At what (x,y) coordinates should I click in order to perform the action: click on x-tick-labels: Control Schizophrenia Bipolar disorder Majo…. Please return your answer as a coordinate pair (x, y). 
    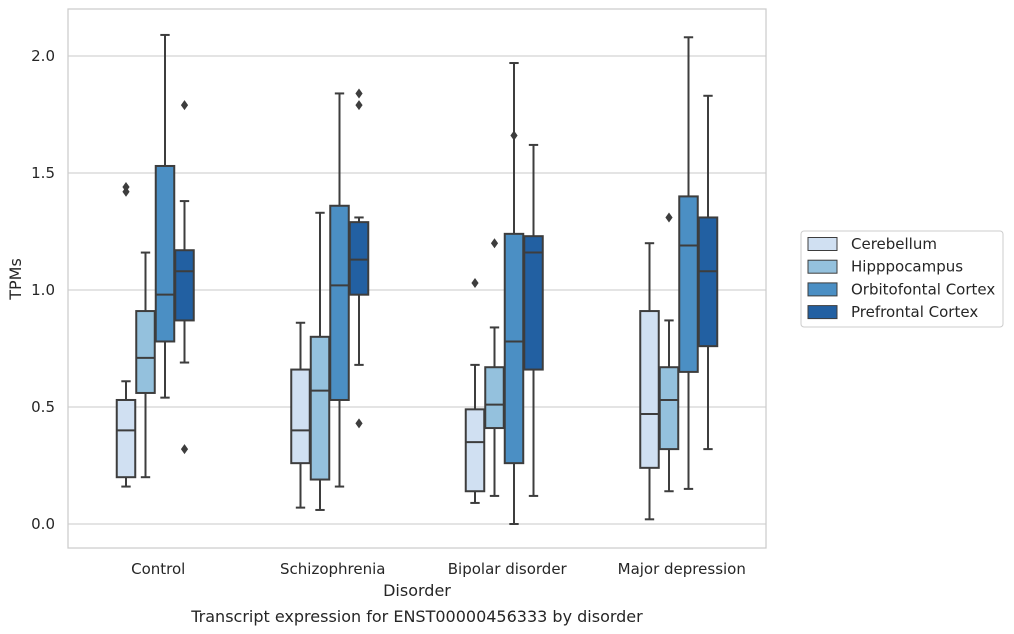
    Looking at the image, I should click on (438, 569).